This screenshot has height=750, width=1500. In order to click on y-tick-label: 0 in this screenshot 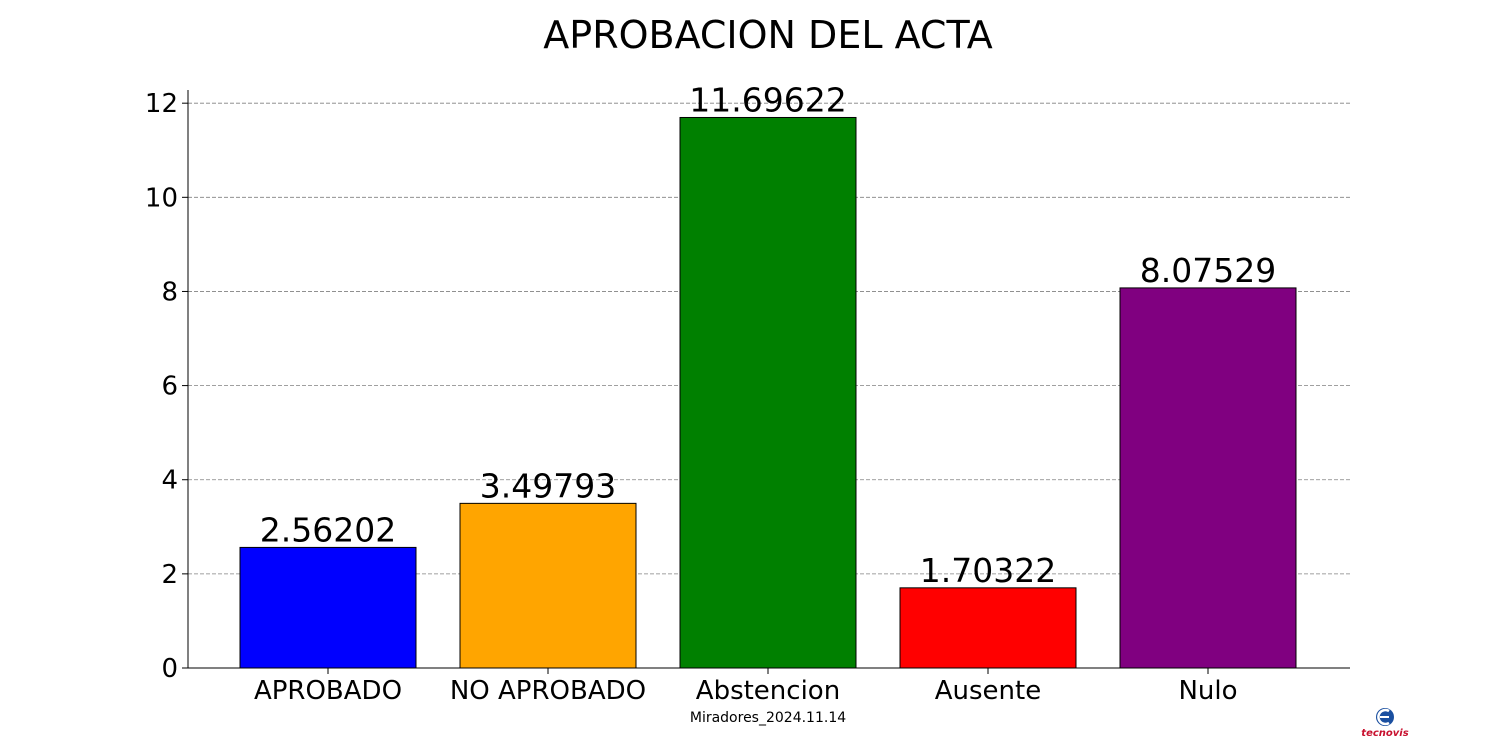, I will do `click(169, 669)`.